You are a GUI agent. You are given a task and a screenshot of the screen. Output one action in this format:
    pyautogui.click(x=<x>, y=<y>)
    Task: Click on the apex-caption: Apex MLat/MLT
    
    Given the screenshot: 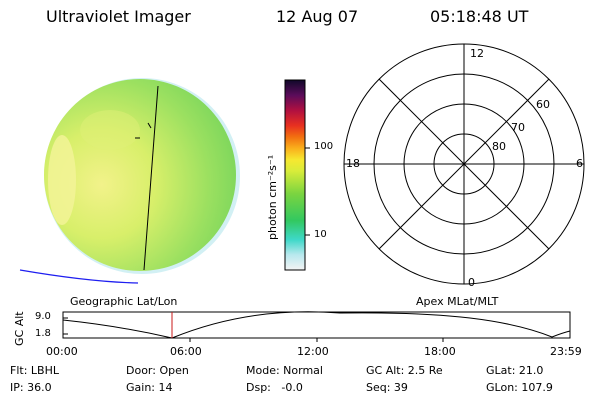 What is the action you would take?
    pyautogui.click(x=457, y=301)
    